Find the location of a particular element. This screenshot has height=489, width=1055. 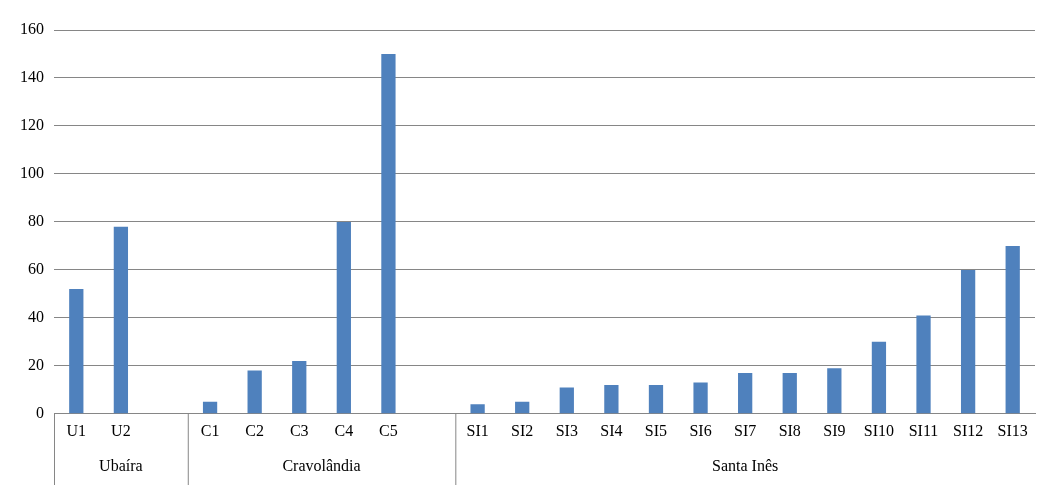

y-tick-label: 60 is located at coordinates (36, 269).